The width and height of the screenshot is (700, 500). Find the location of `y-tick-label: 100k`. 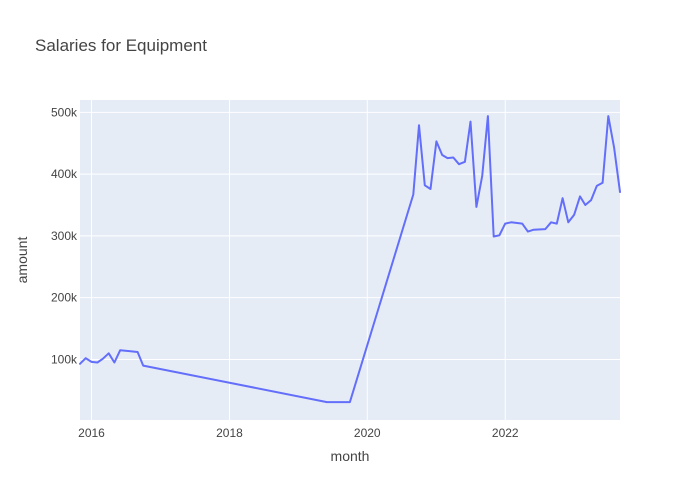

y-tick-label: 100k is located at coordinates (64, 359).